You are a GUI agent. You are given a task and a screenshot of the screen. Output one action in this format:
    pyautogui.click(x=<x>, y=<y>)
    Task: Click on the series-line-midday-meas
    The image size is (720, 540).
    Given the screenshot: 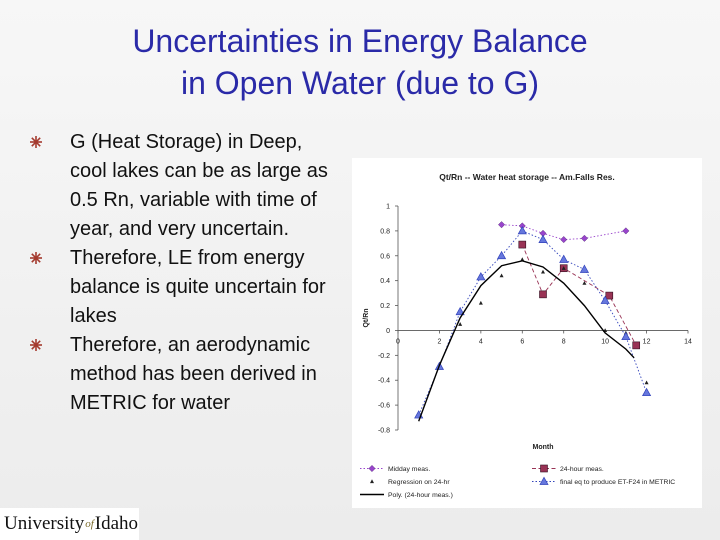 What is the action you would take?
    pyautogui.click(x=563, y=232)
    